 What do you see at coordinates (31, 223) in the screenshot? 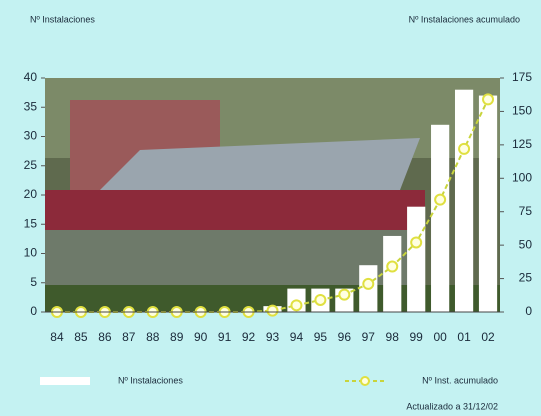
I see `y-tick-label: 15` at bounding box center [31, 223].